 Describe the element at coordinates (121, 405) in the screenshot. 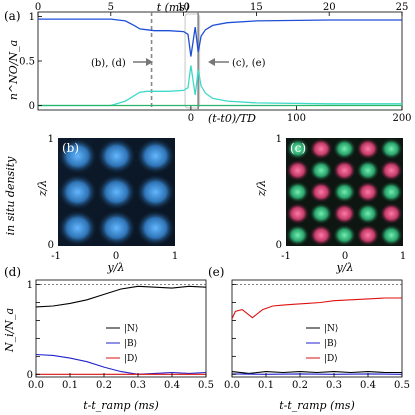

I see `panel-d-xlabel: t-t_ramp (ms)` at that location.